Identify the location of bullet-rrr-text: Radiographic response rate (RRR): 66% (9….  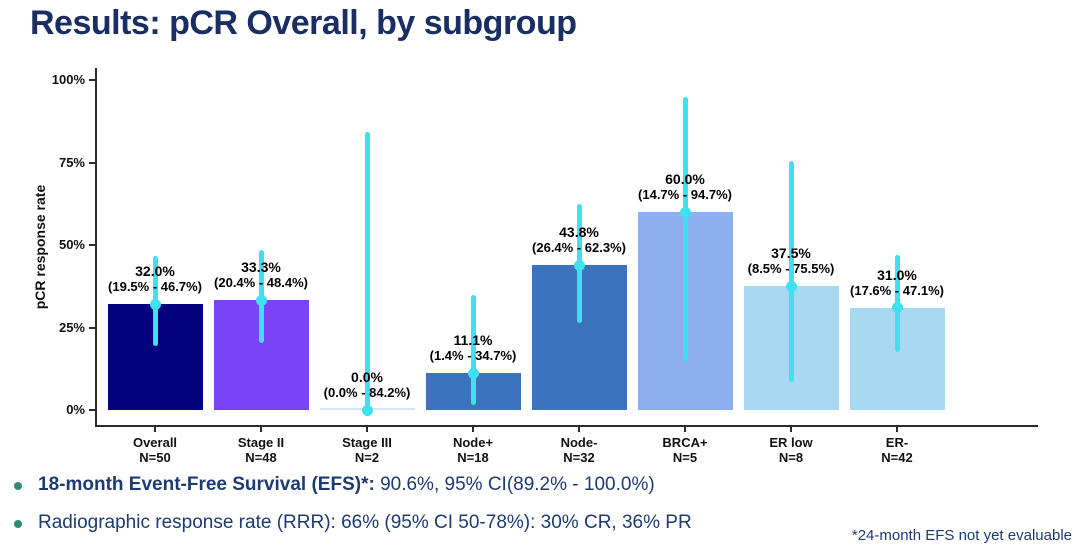
(365, 522).